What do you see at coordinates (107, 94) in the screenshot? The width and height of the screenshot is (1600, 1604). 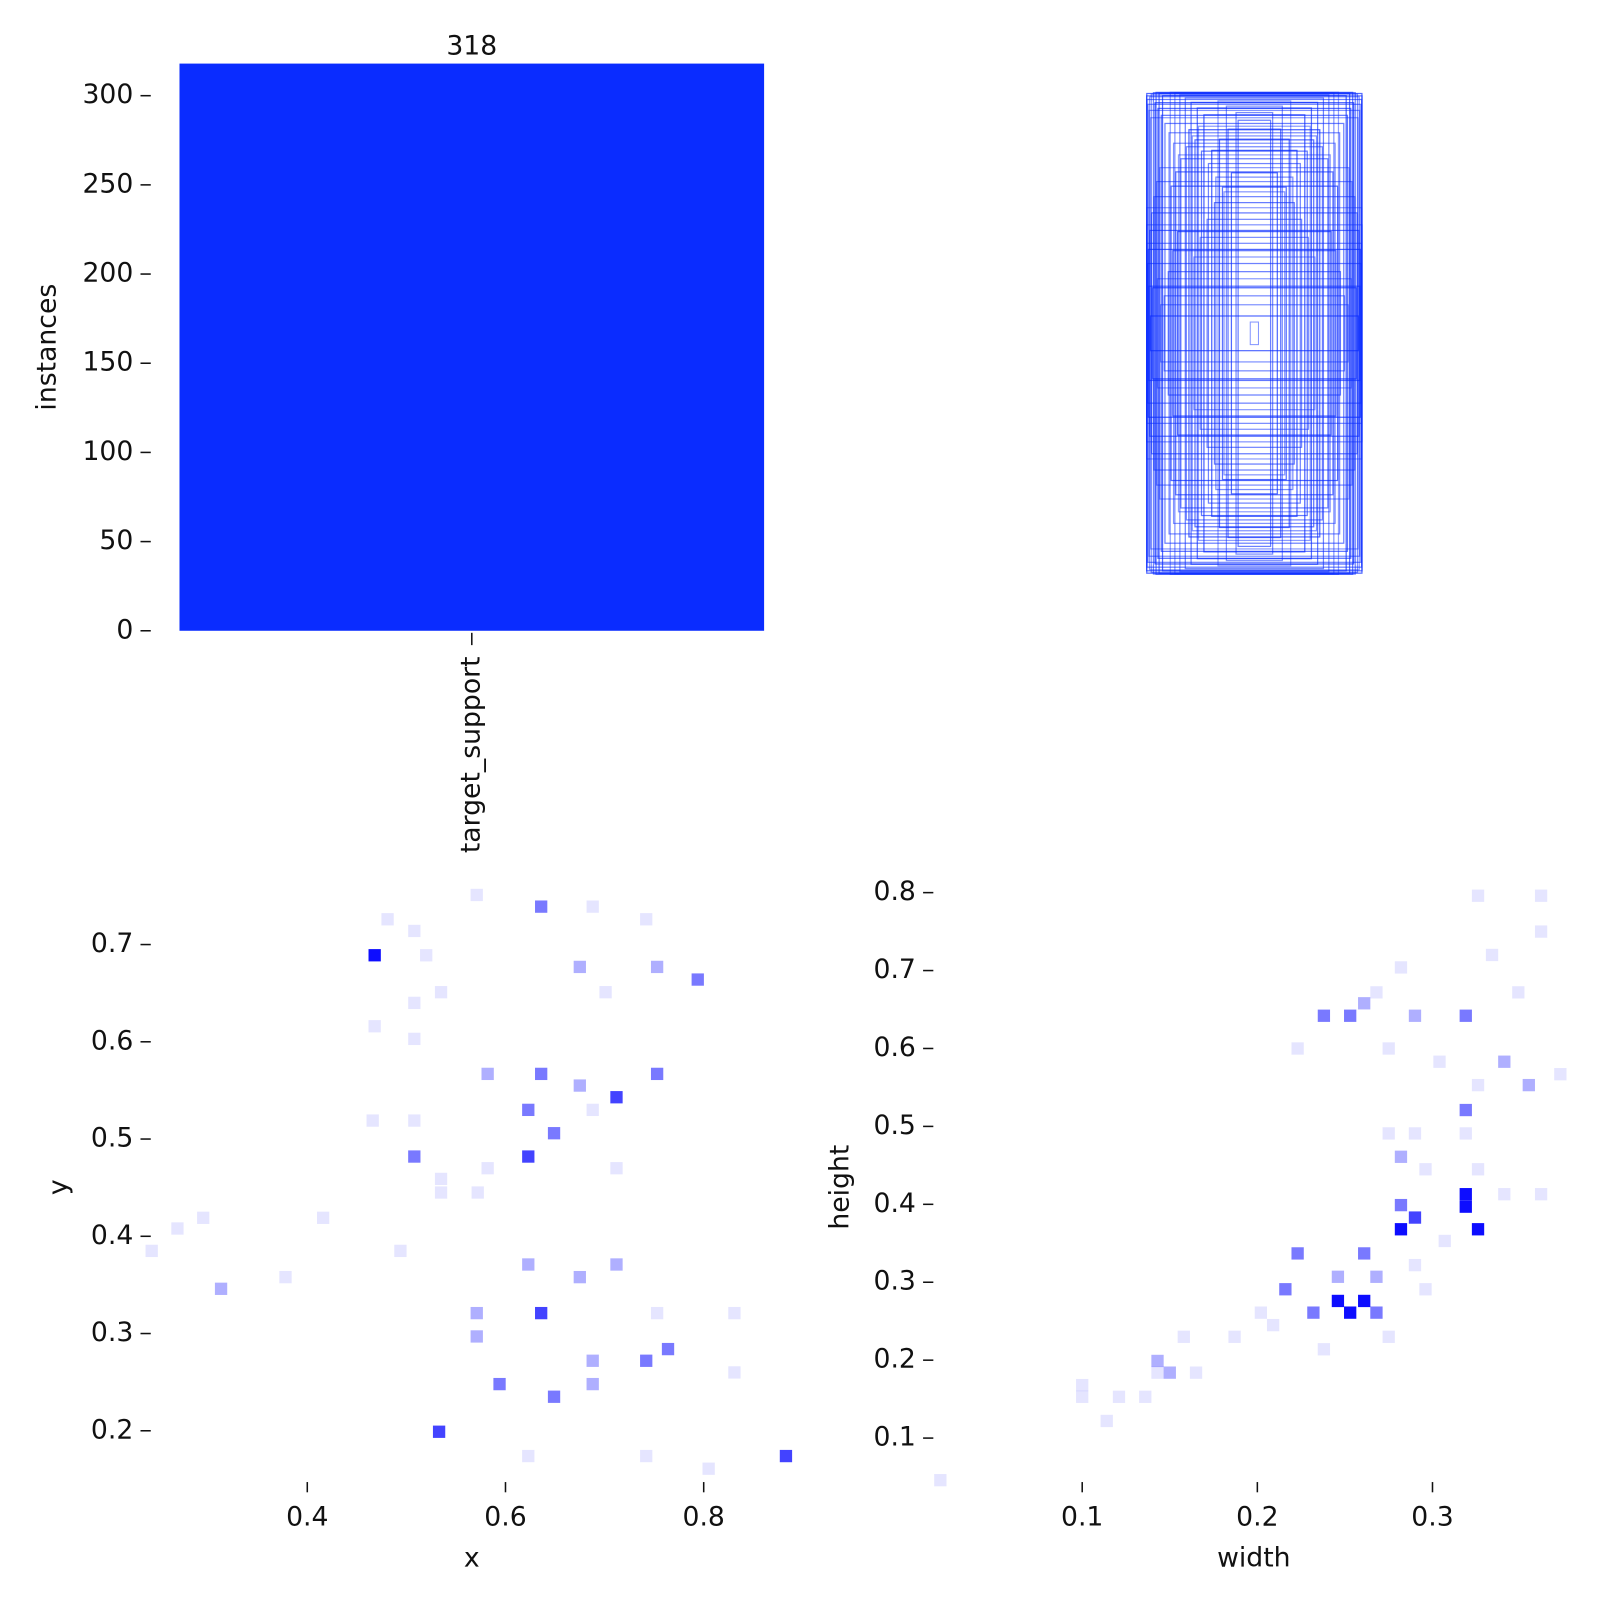 I see `y-tick-label: 300` at bounding box center [107, 94].